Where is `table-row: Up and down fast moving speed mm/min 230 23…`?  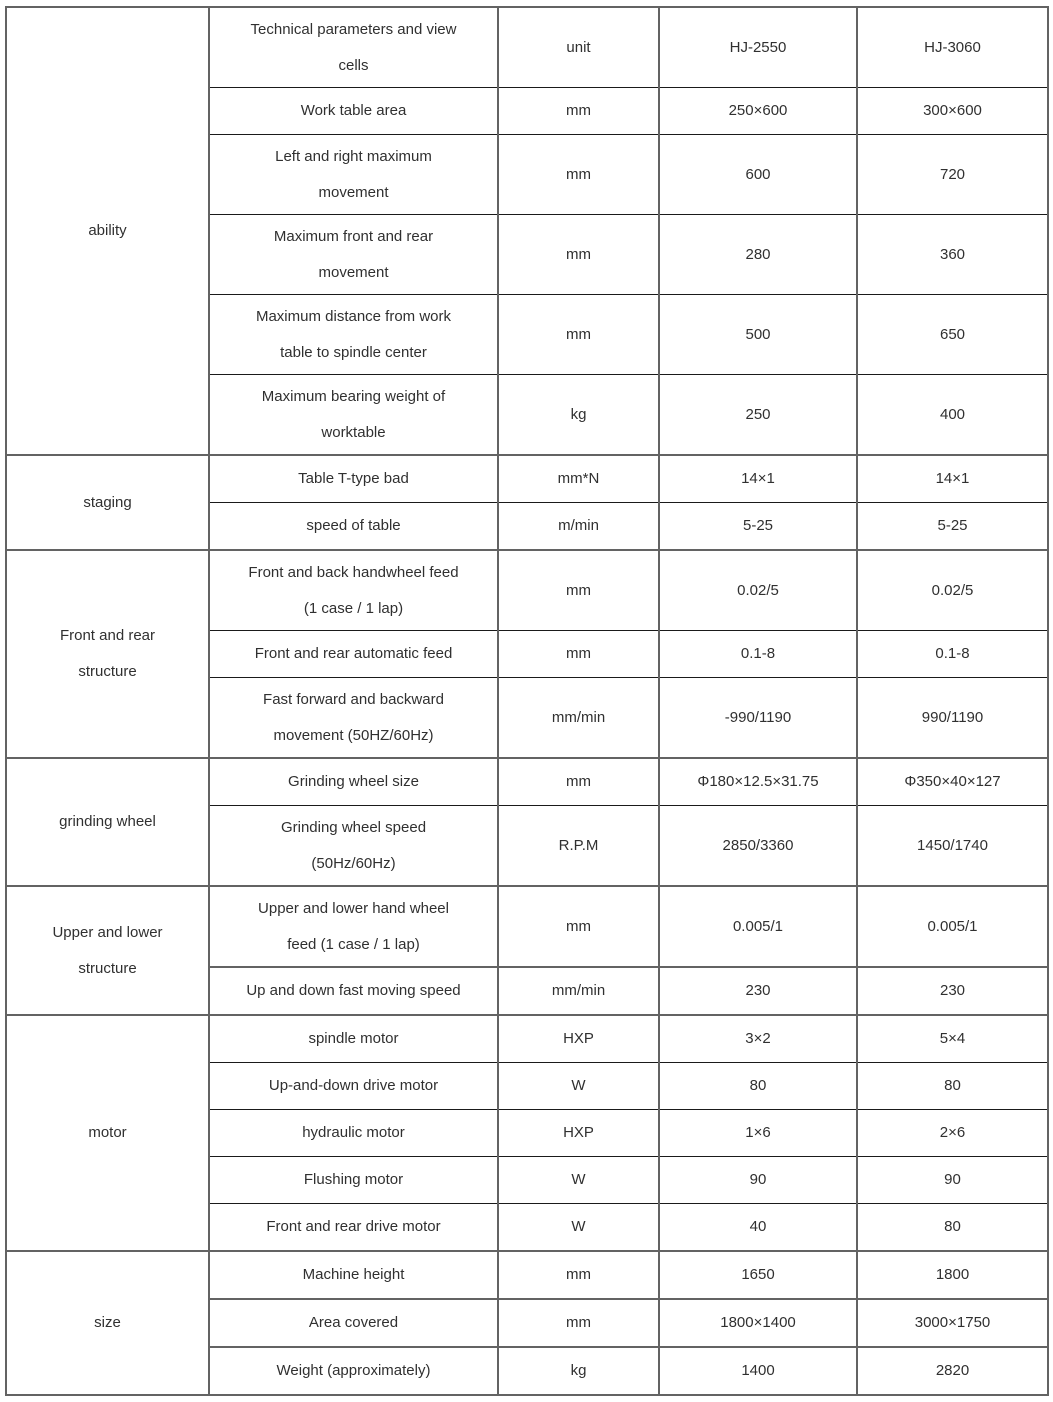
table-row: Up and down fast moving speed mm/min 230 23… is located at coordinates (527, 991).